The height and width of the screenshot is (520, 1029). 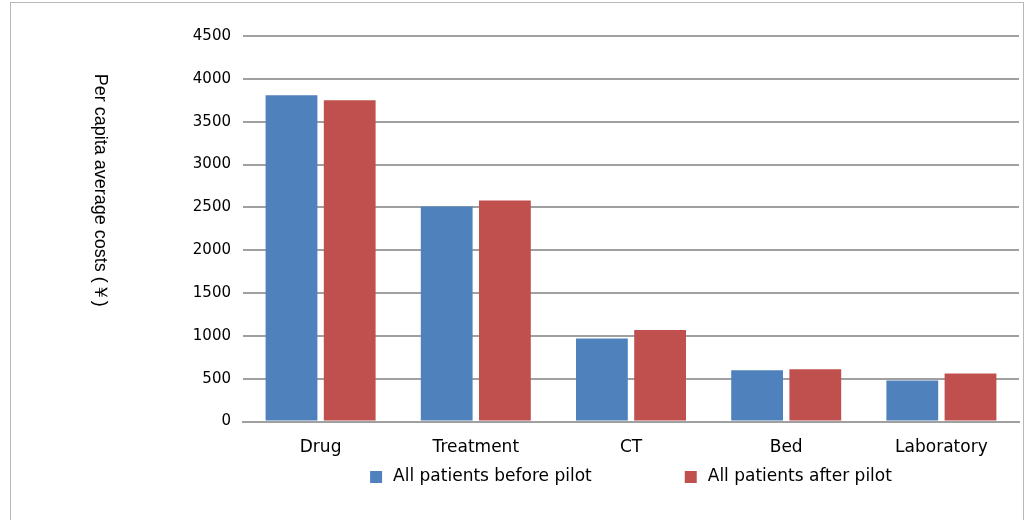 What do you see at coordinates (211, 334) in the screenshot?
I see `y-tick-label: 1000` at bounding box center [211, 334].